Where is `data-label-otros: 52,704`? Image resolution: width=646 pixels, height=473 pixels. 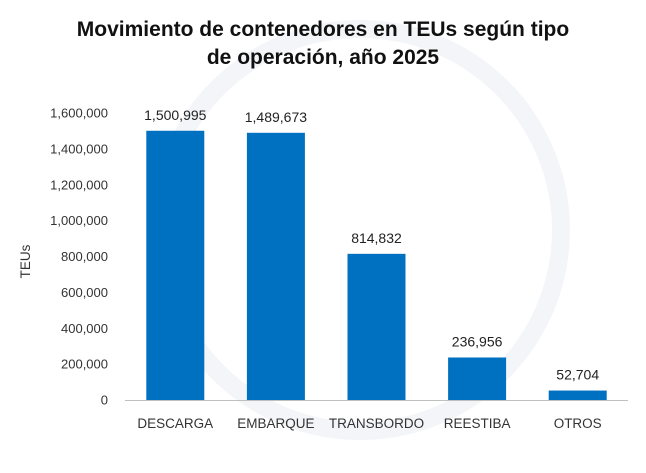 data-label-otros: 52,704 is located at coordinates (577, 375).